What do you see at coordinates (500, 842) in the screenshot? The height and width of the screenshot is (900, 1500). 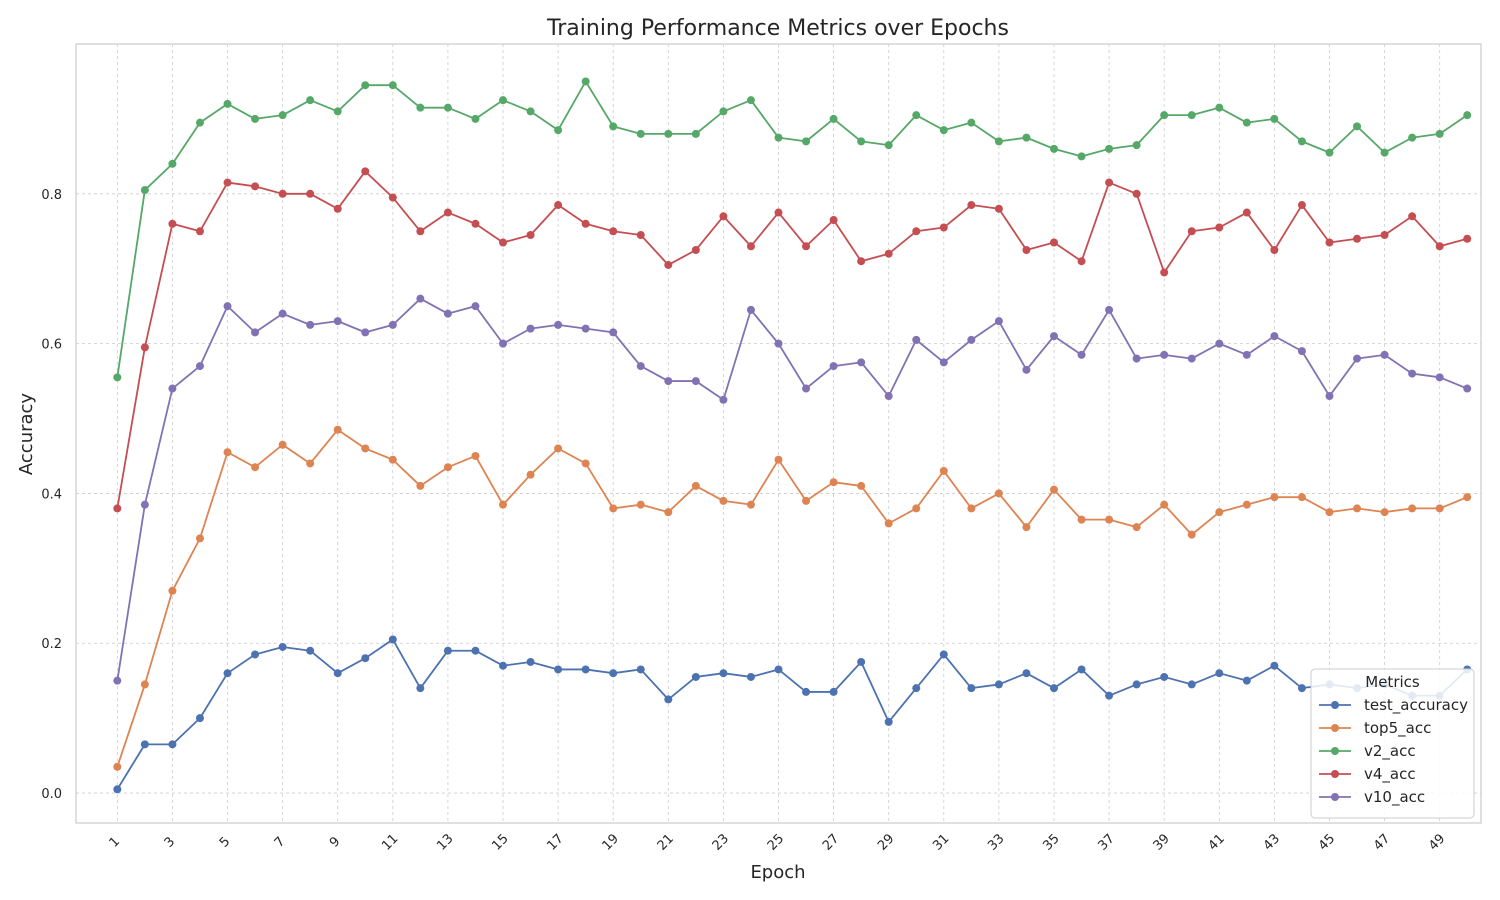 I see `x-tick-label: 15` at bounding box center [500, 842].